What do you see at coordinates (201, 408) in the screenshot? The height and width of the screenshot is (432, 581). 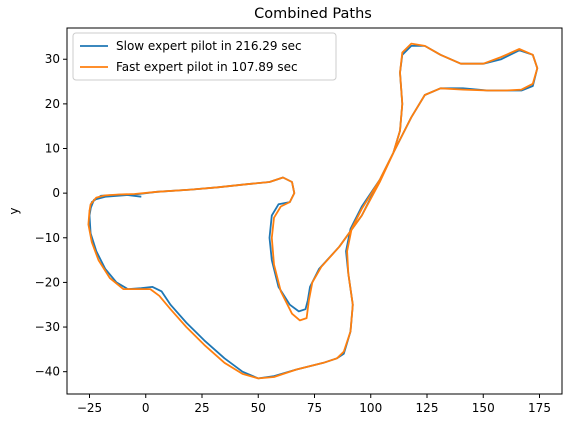 I see `x-tick-label: 25` at bounding box center [201, 408].